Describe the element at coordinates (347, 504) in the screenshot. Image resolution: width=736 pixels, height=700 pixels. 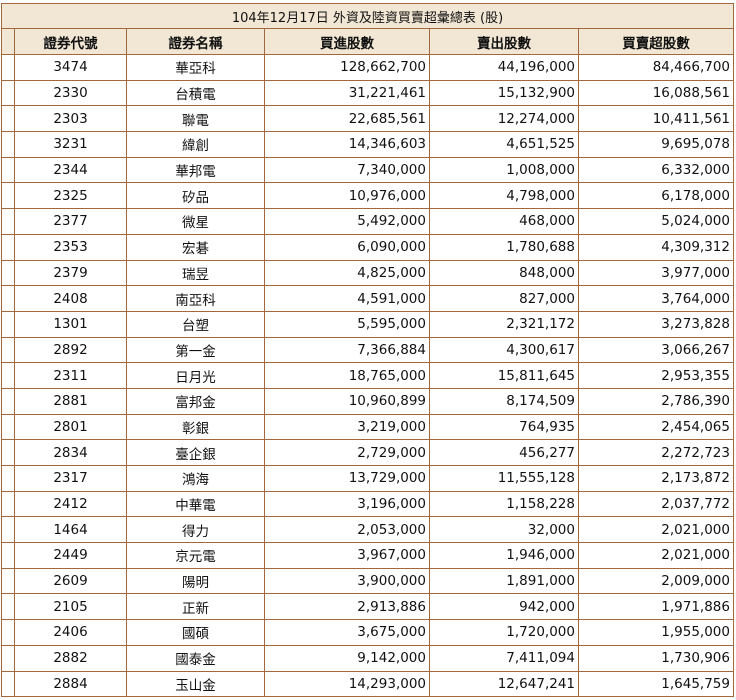
I see `buy-shares: 3,196,000` at that location.